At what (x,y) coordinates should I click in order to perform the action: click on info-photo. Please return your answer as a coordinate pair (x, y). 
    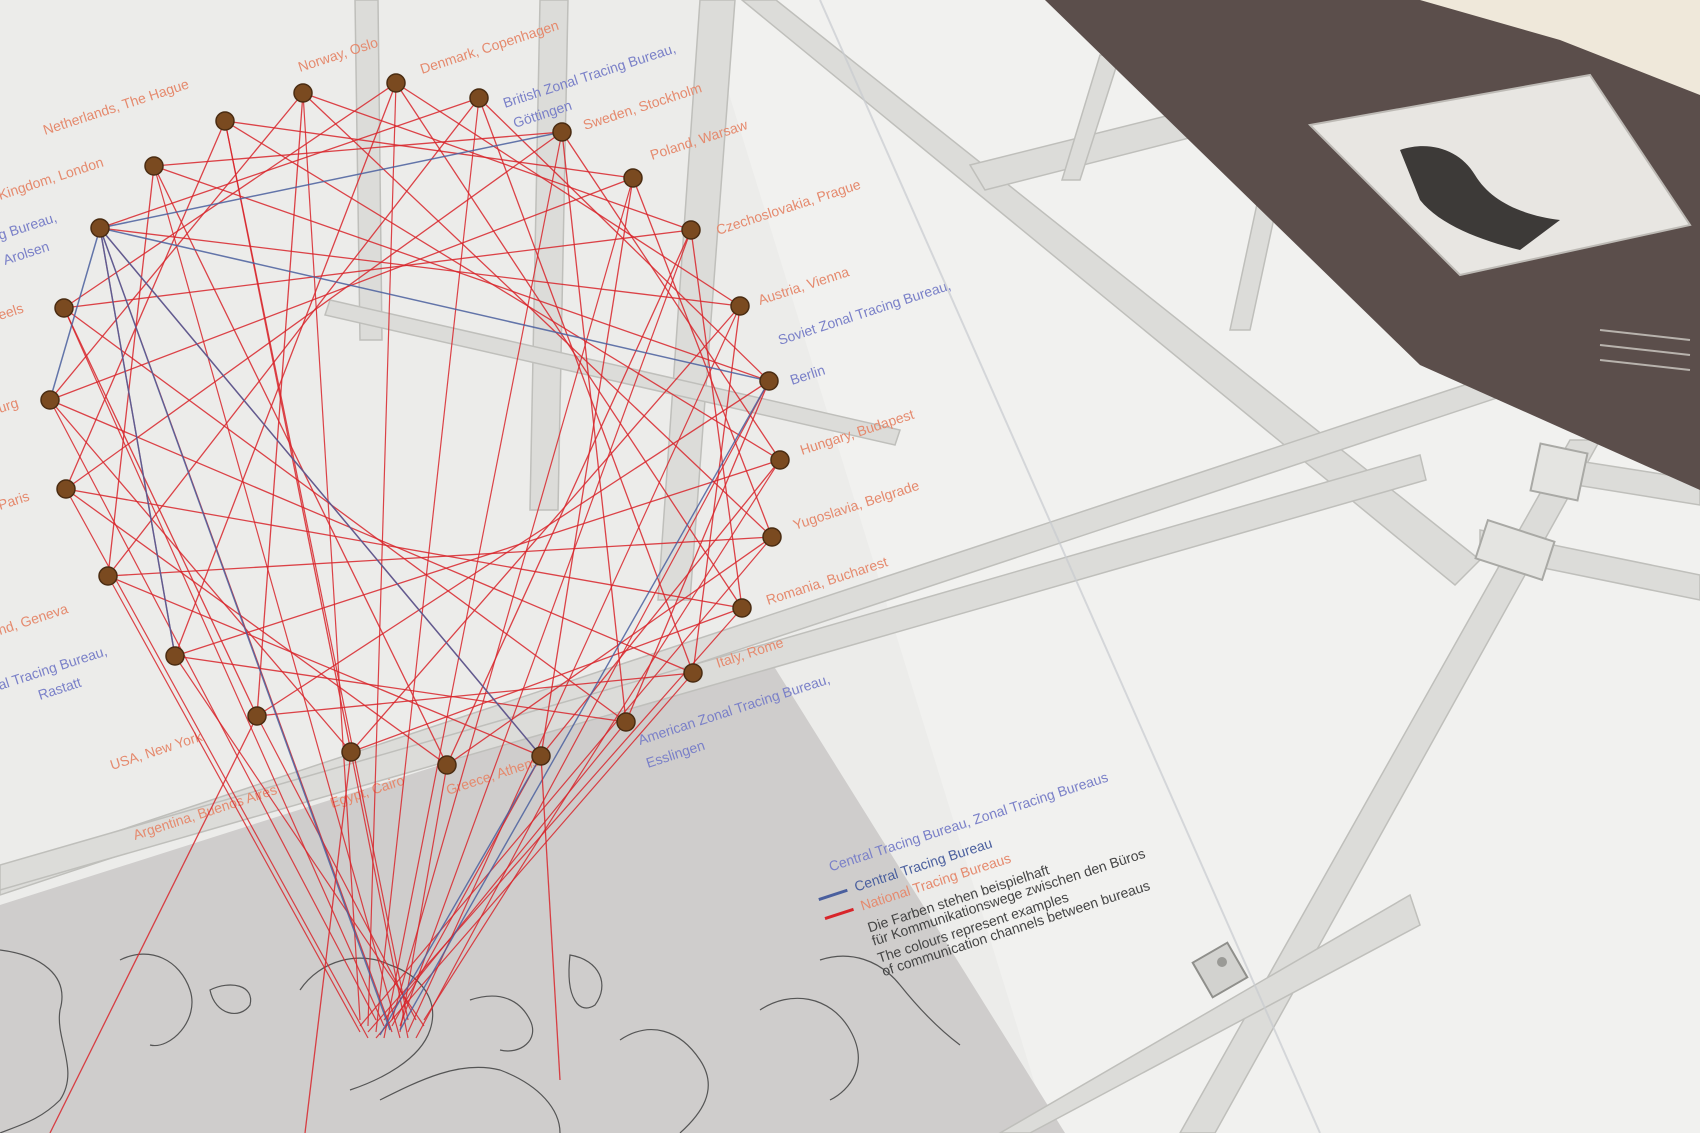
    Looking at the image, I should click on (1499, 175).